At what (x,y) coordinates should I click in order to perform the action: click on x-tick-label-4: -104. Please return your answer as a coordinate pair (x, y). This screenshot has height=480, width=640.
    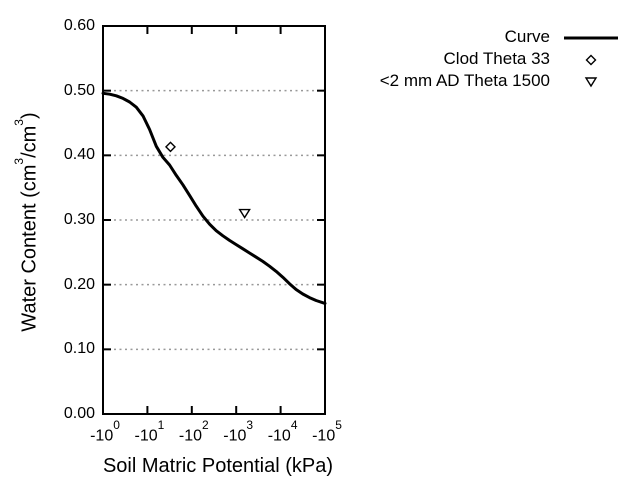
    Looking at the image, I should click on (282, 431).